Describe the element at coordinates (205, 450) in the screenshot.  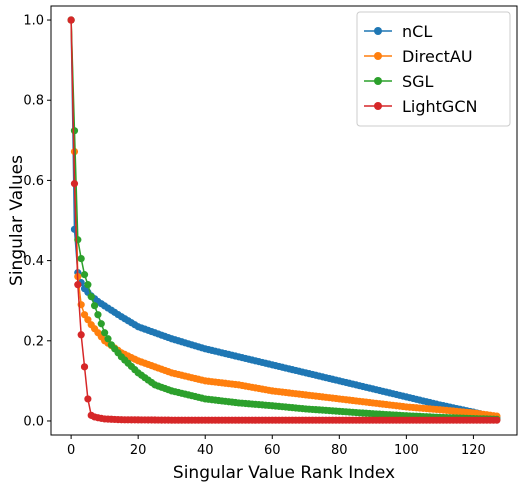
I see `x-tick-label: 40` at that location.